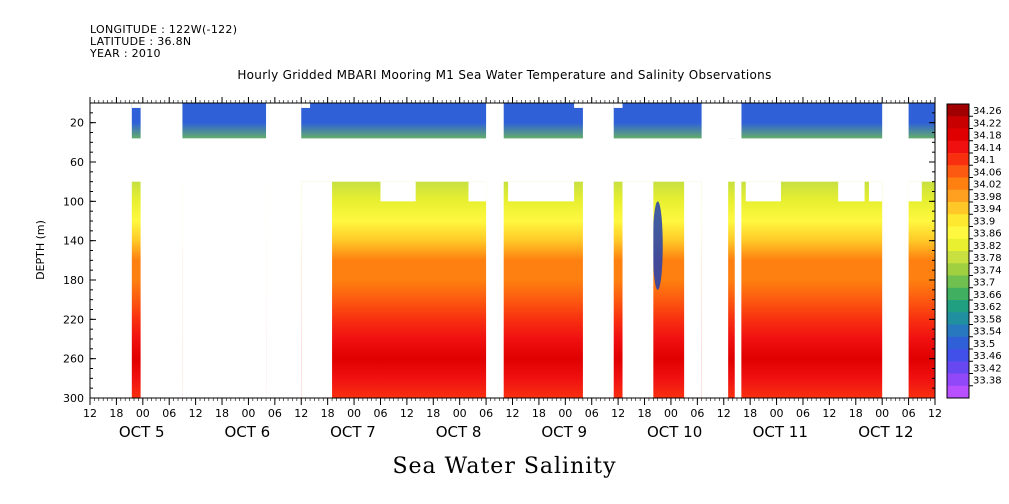  What do you see at coordinates (141, 41) in the screenshot?
I see `latitude-label: LATITUDE : 36.8N` at bounding box center [141, 41].